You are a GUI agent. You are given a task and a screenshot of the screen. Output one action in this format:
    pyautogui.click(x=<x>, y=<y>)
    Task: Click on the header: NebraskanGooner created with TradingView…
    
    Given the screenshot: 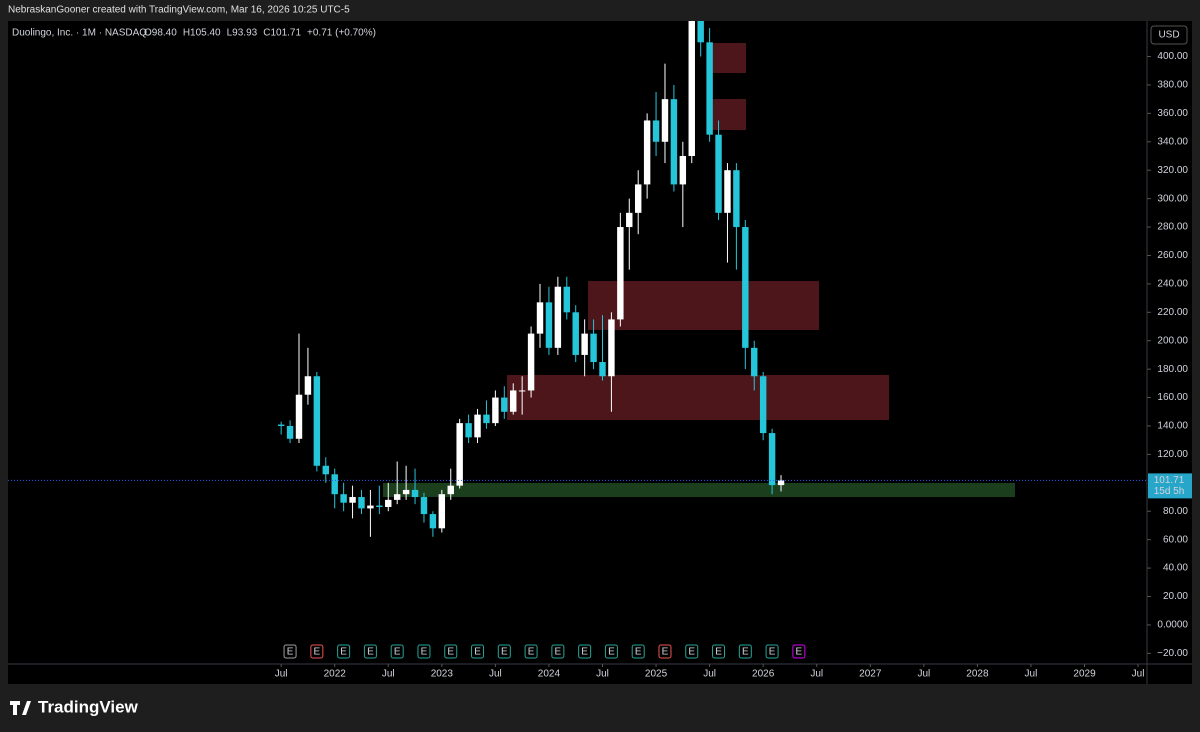 What is the action you would take?
    pyautogui.click(x=179, y=10)
    